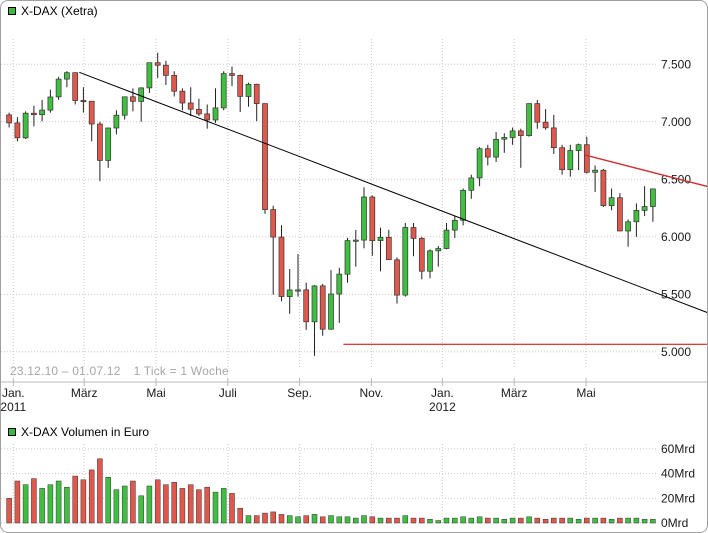  I want to click on price-legend-swatch-icon, so click(12, 11).